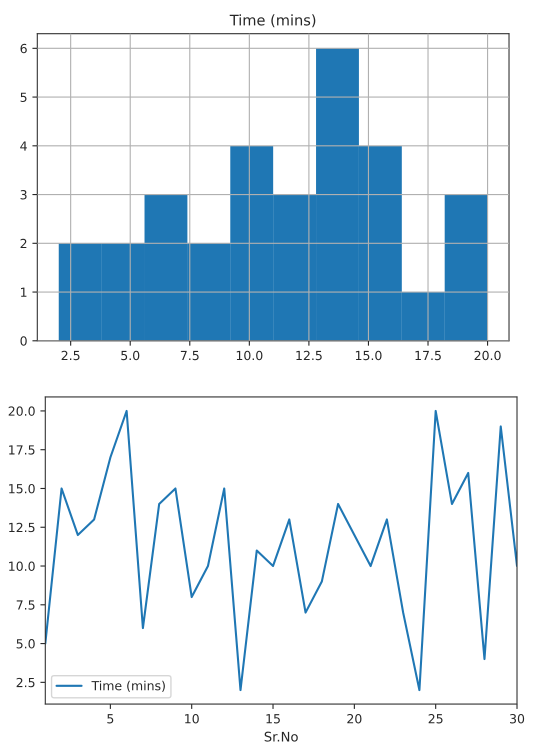 This screenshot has width=533, height=749. Describe the element at coordinates (249, 355) in the screenshot. I see `x-tick-label: 10.0` at that location.